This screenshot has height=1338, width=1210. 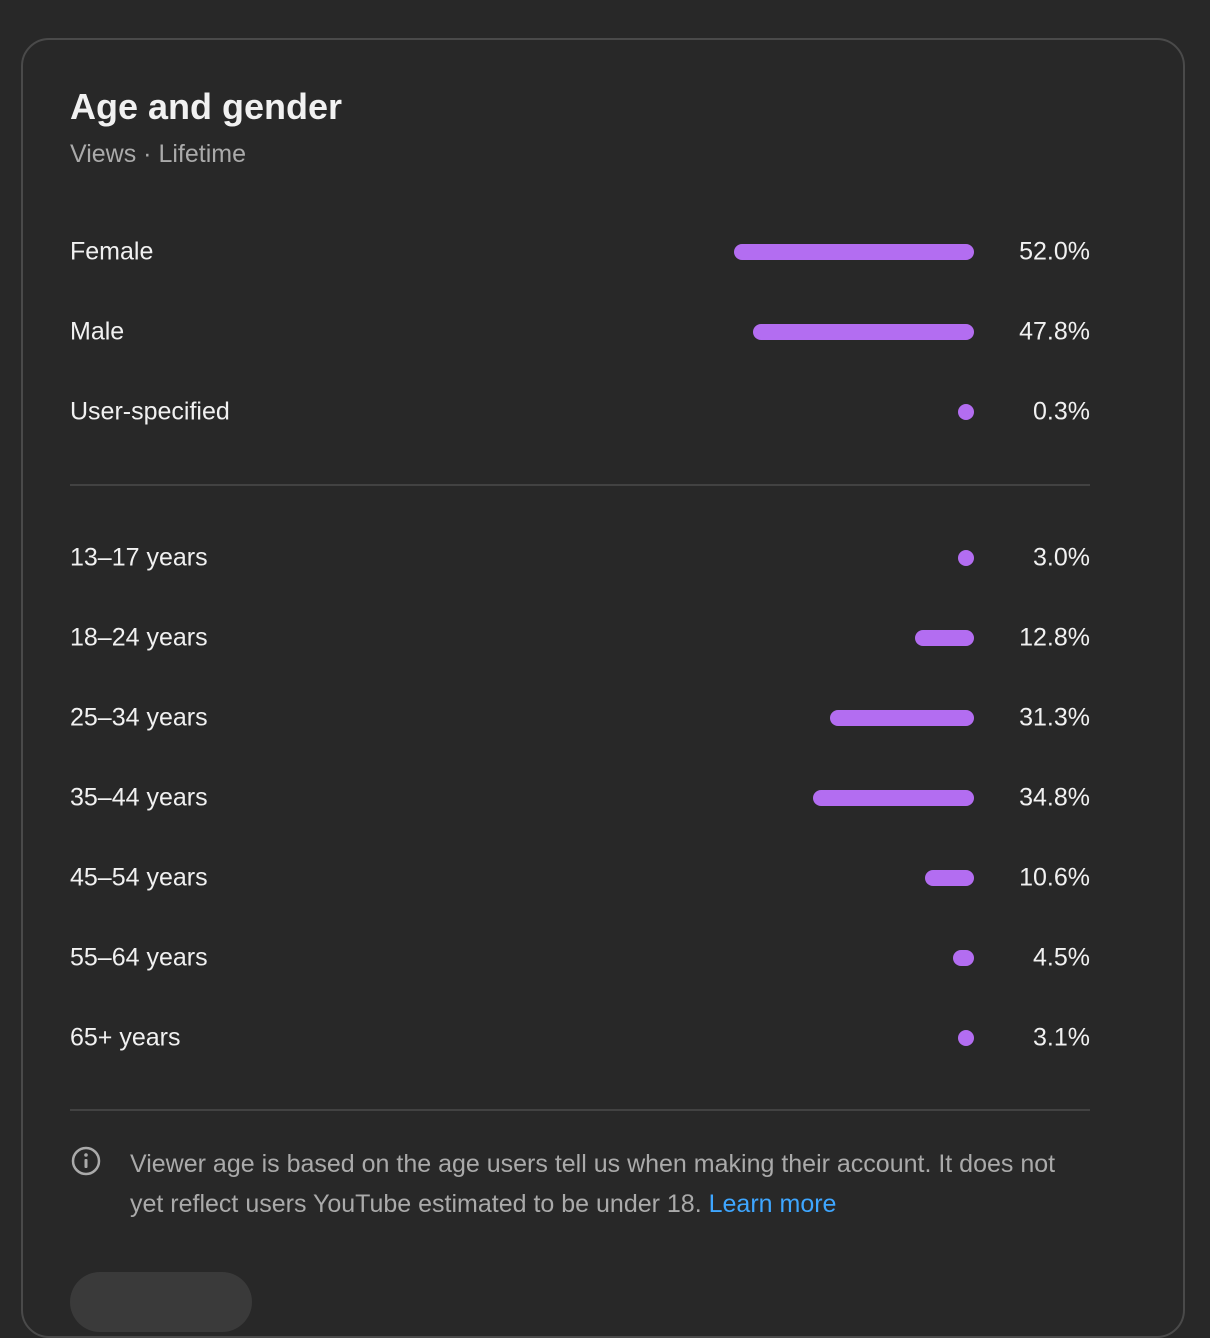 I want to click on row-label: 45–54 years, so click(x=139, y=877).